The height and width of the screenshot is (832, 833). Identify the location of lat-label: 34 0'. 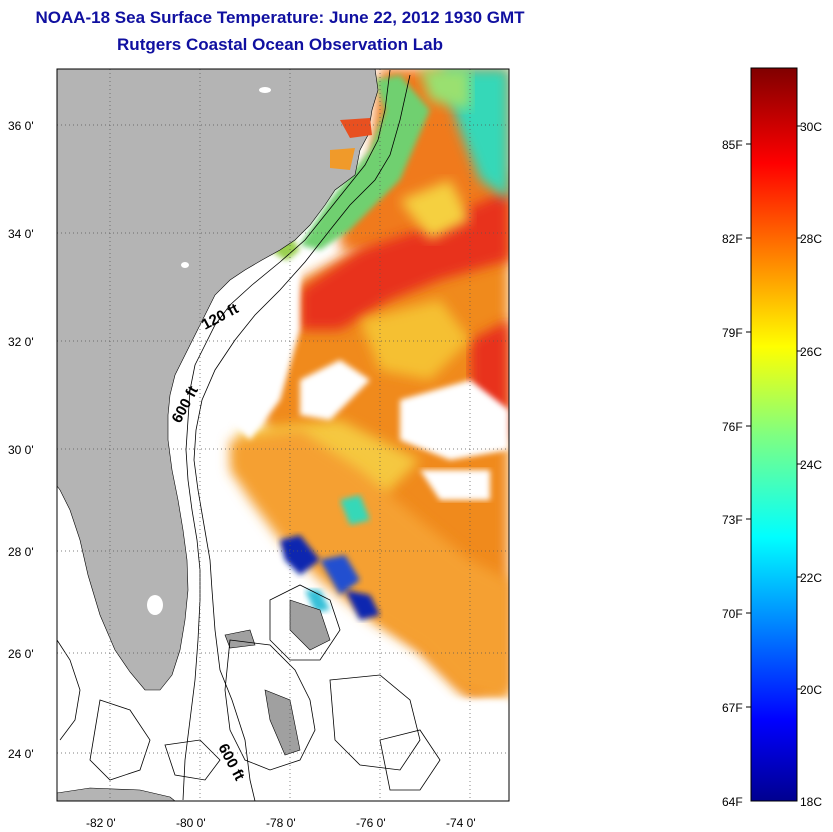
(21, 234).